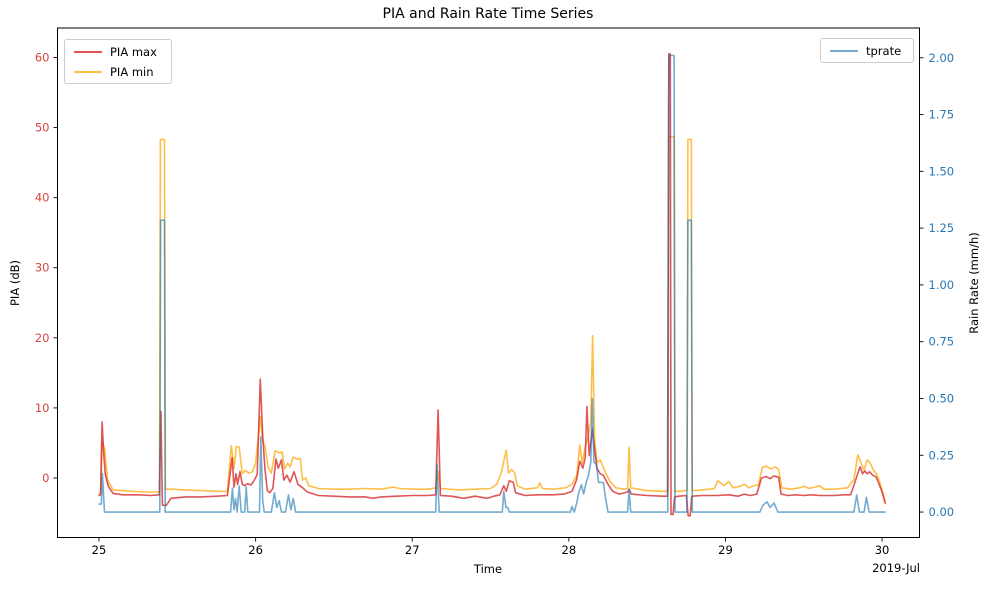 The height and width of the screenshot is (590, 989). What do you see at coordinates (725, 550) in the screenshot?
I see `svg-text: 29` at bounding box center [725, 550].